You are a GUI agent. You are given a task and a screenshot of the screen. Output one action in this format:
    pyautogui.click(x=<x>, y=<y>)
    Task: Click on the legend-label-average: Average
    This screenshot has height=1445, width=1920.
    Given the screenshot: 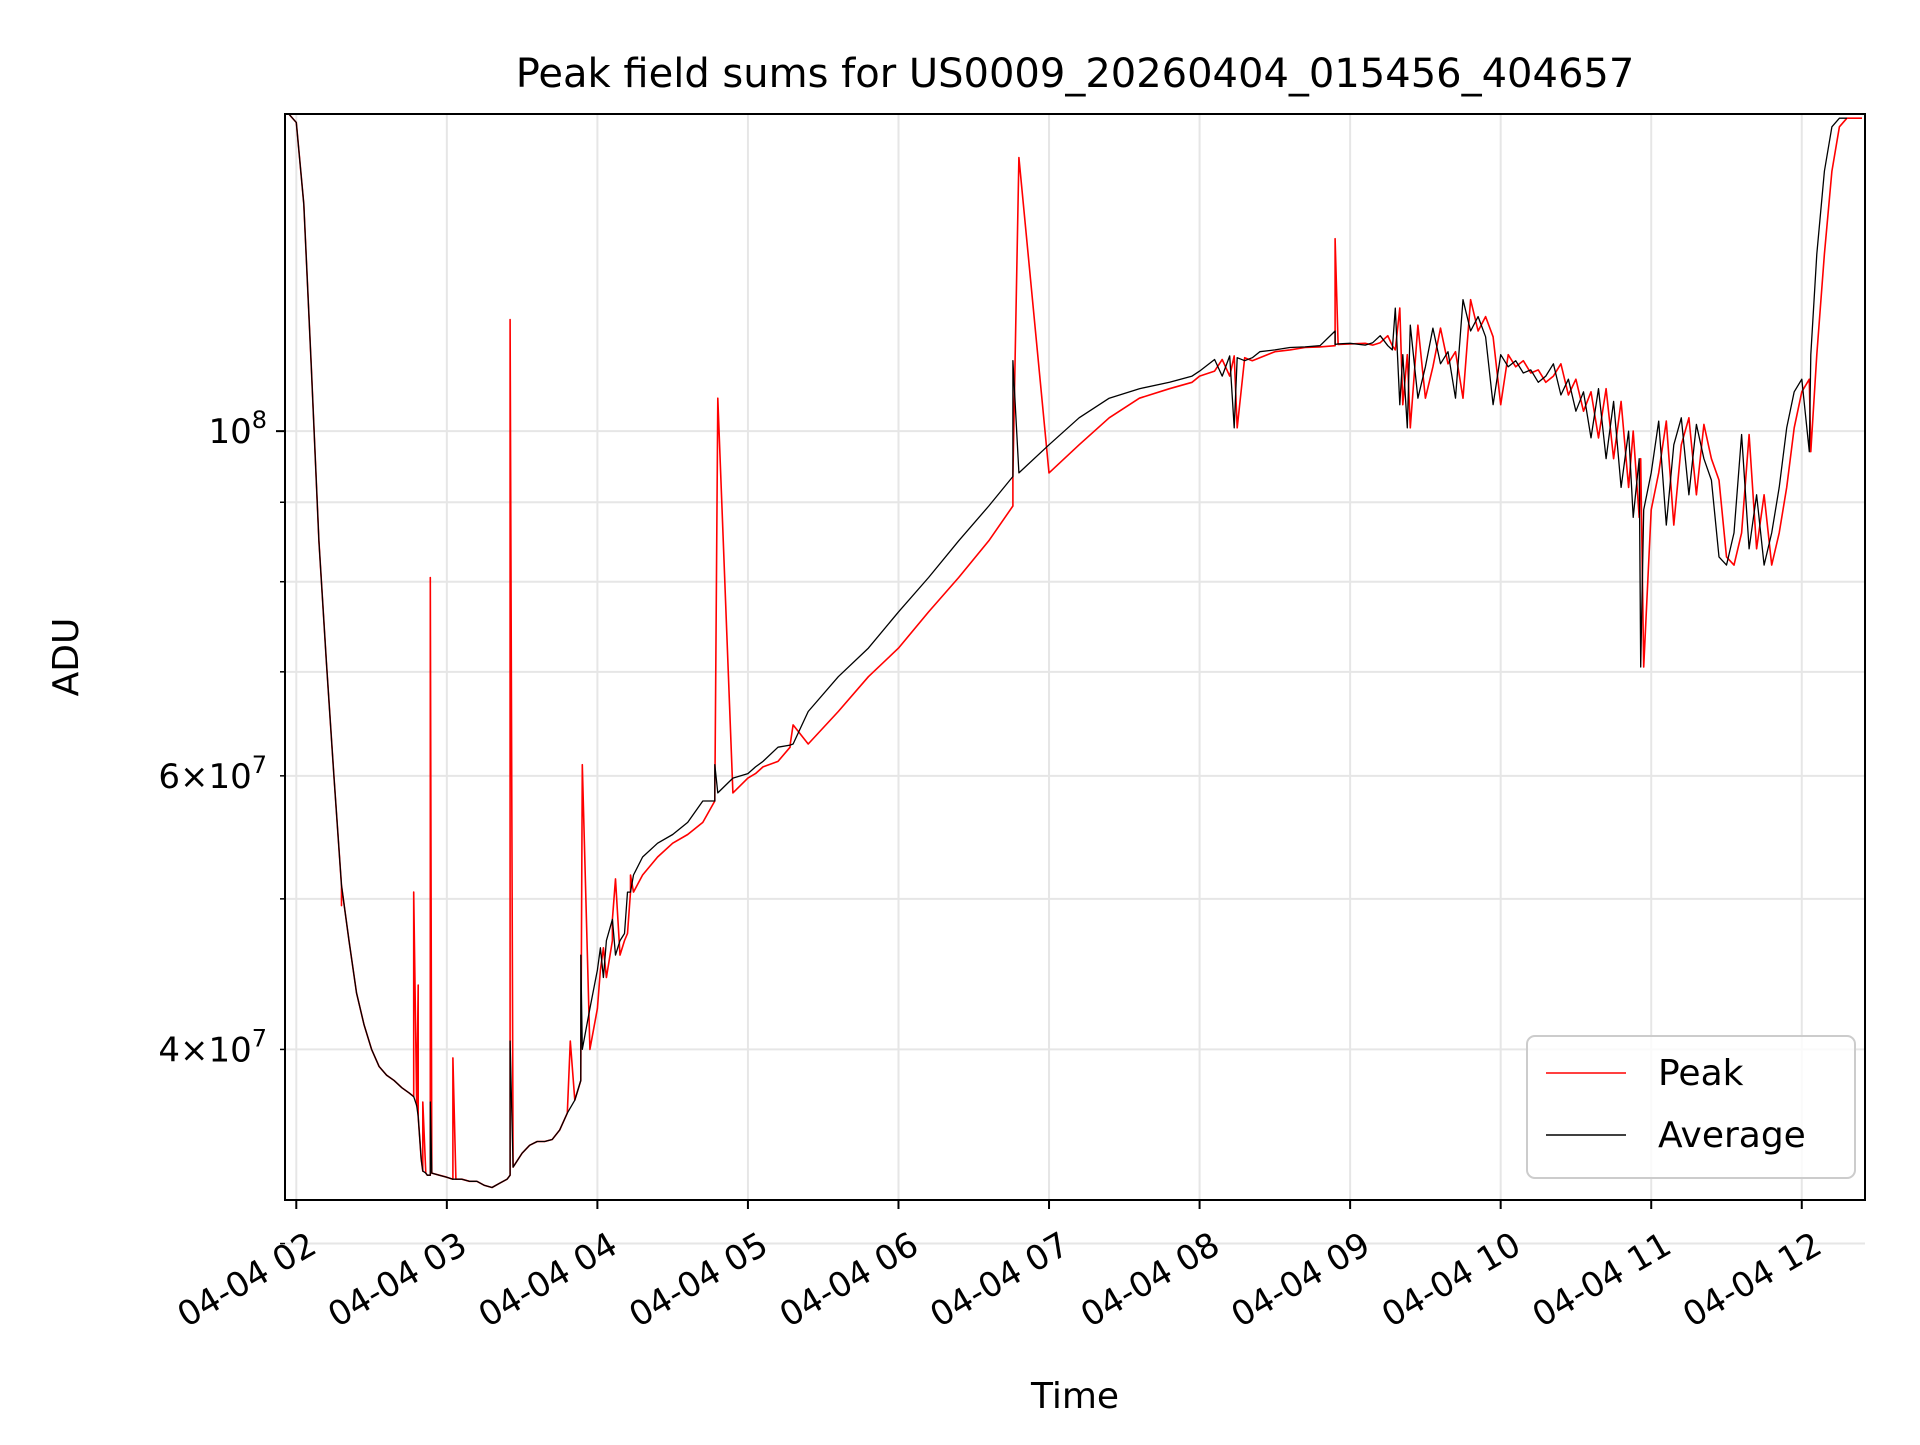 What is the action you would take?
    pyautogui.click(x=1732, y=1135)
    